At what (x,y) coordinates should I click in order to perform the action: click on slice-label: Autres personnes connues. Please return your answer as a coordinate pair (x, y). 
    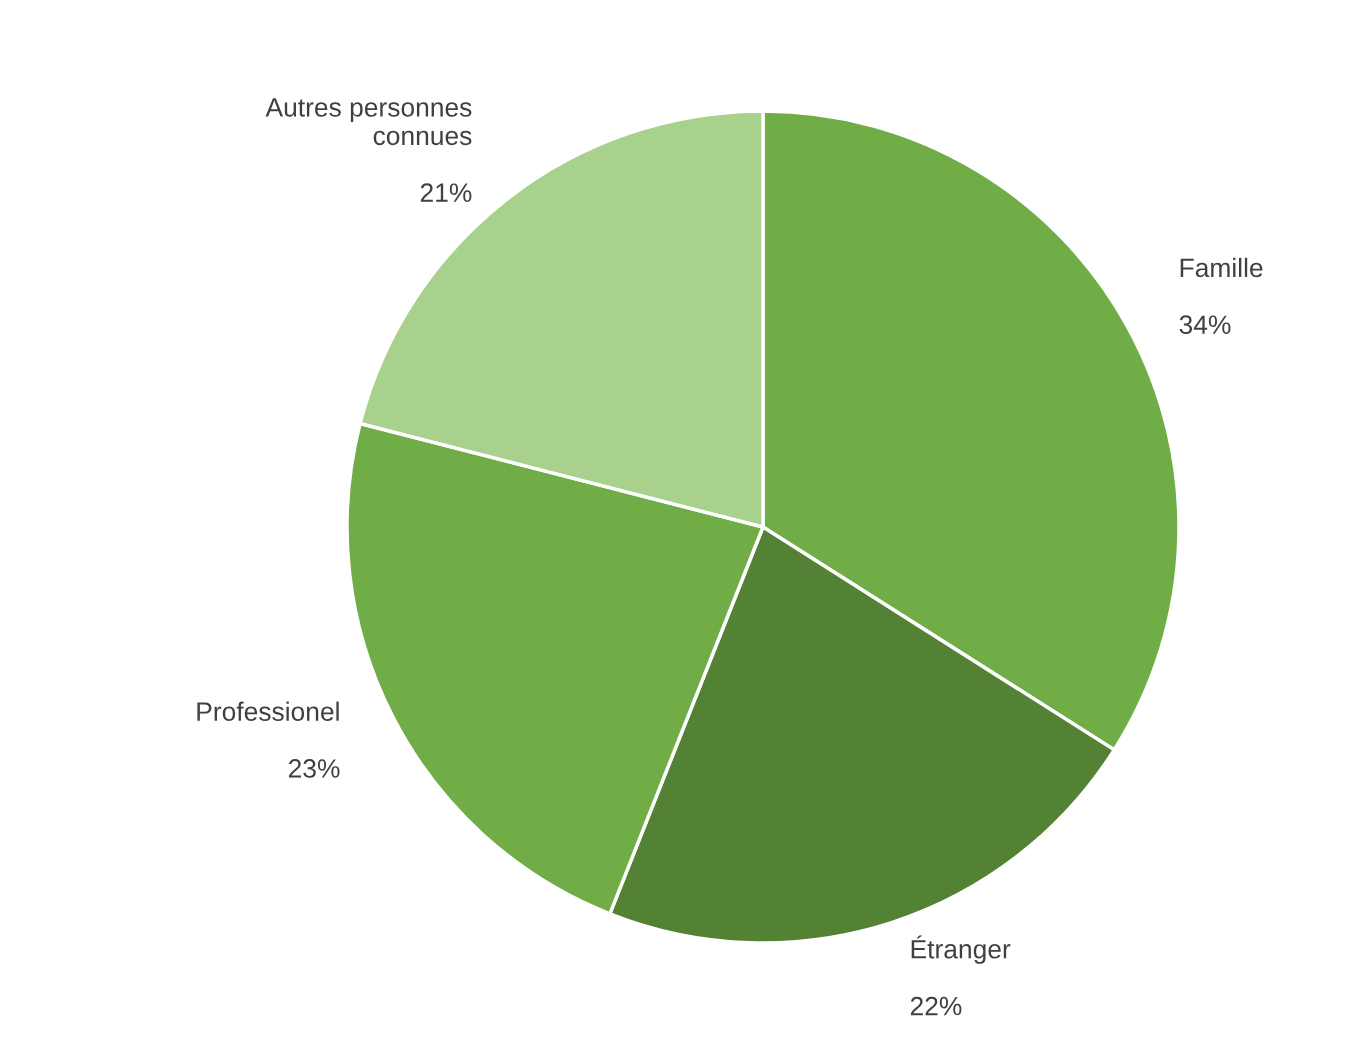
    Looking at the image, I should click on (368, 122).